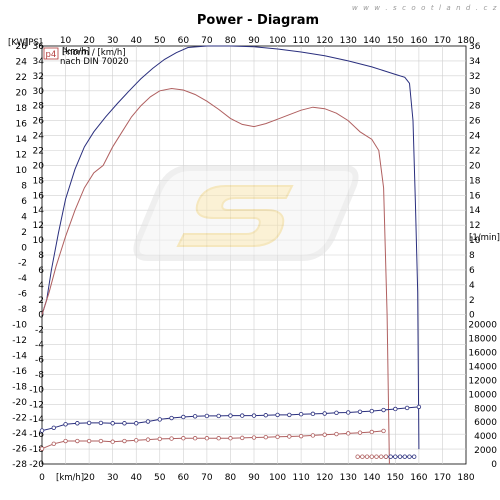  I want to click on y-right-ps-tick: 16, so click(475, 196).